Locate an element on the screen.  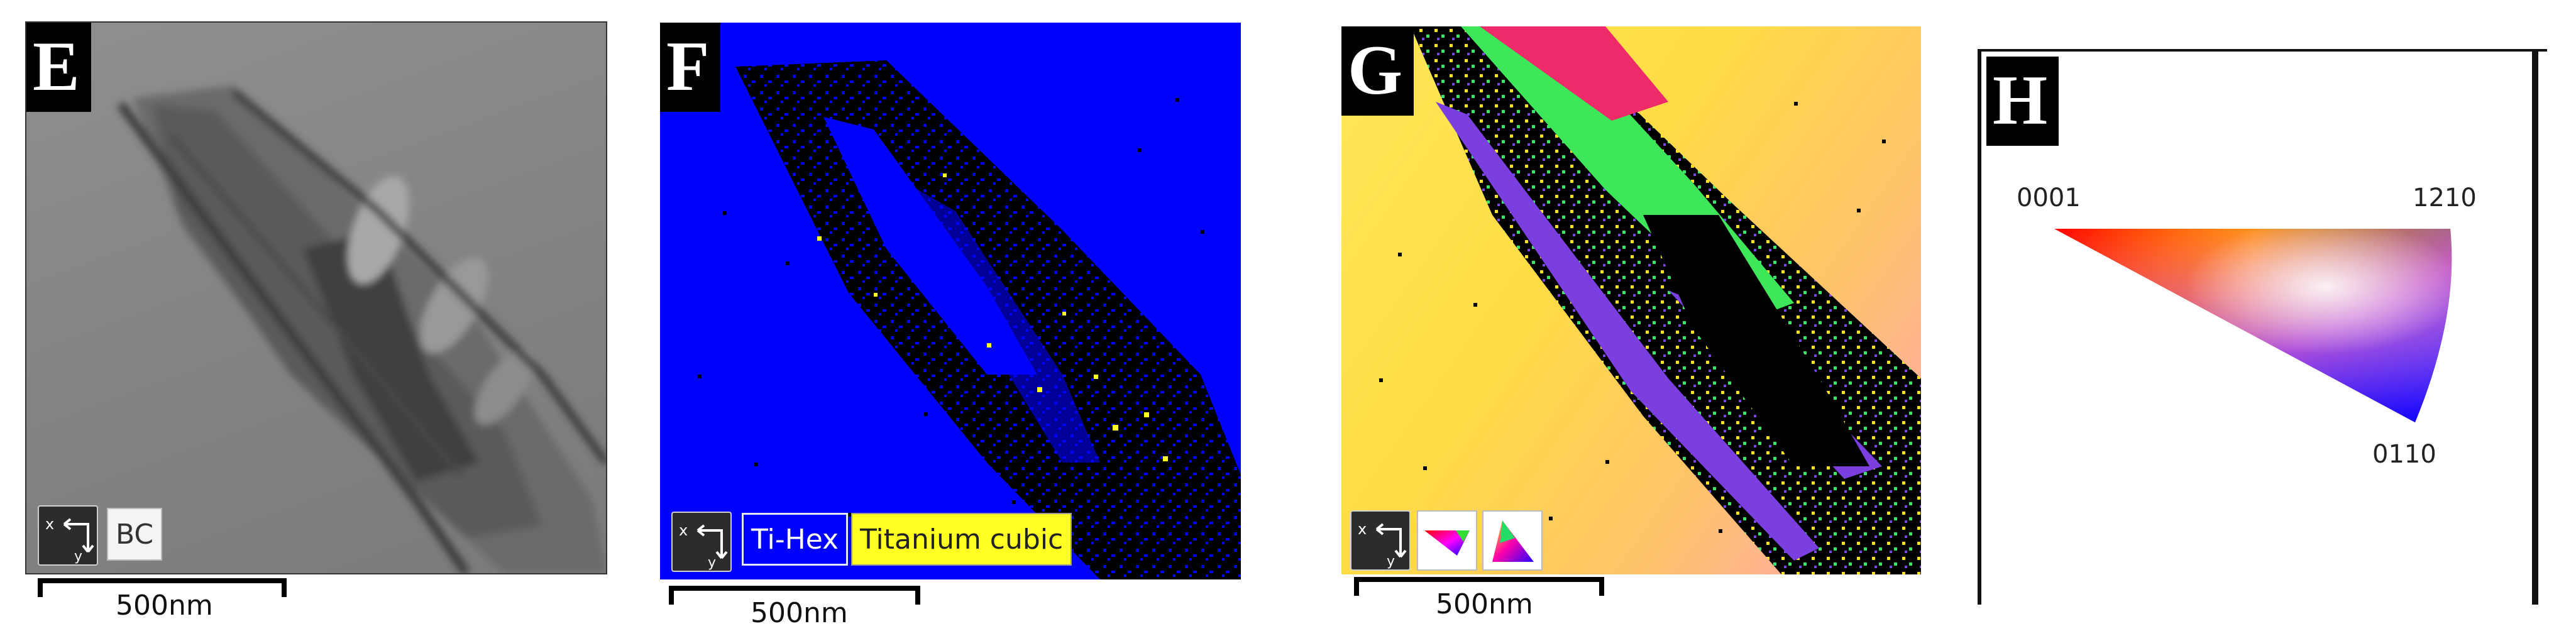
scale-bar-e: 500nm is located at coordinates (162, 603).